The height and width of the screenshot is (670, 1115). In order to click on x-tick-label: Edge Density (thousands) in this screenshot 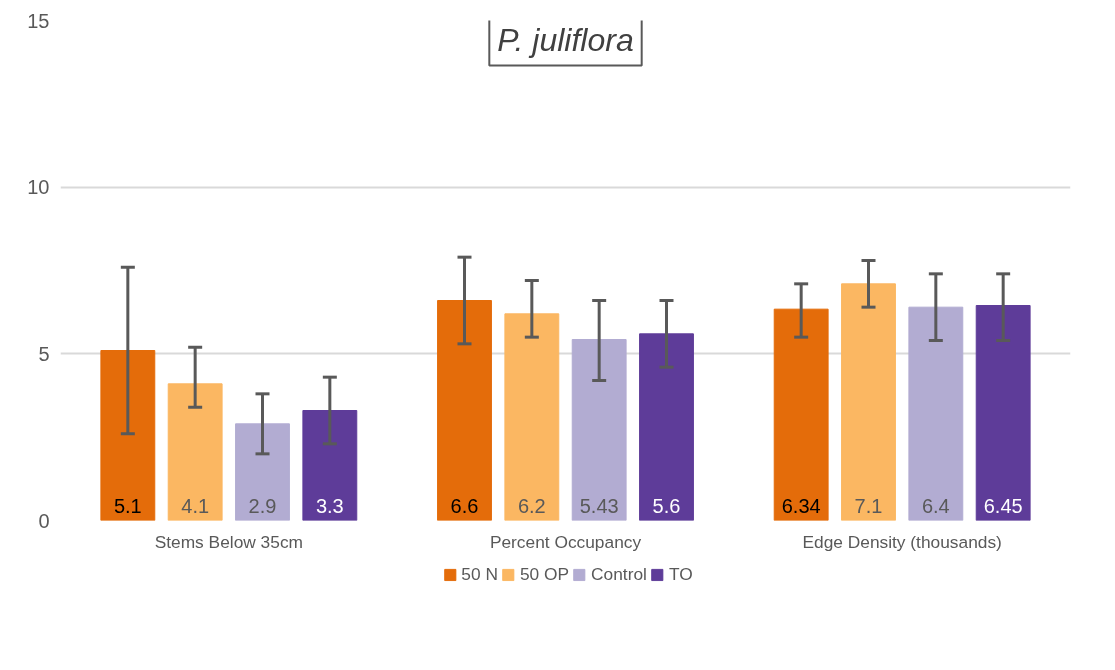, I will do `click(902, 541)`.